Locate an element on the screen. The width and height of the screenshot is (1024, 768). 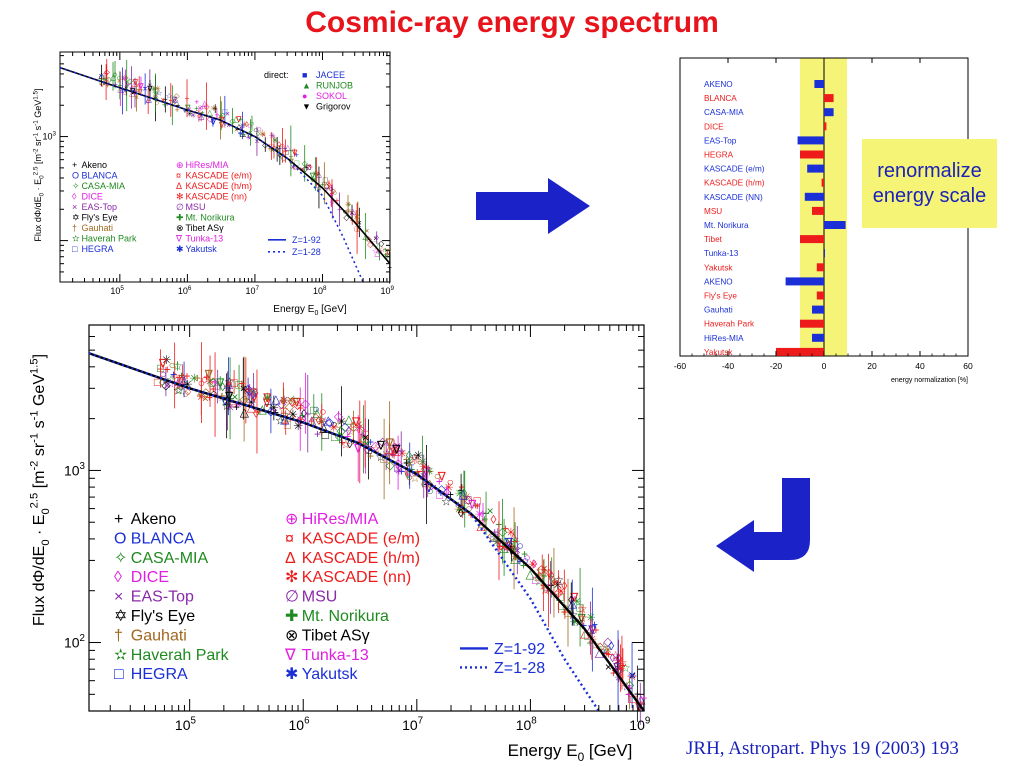
legend-label: Mt. Norikura is located at coordinates (209, 218).